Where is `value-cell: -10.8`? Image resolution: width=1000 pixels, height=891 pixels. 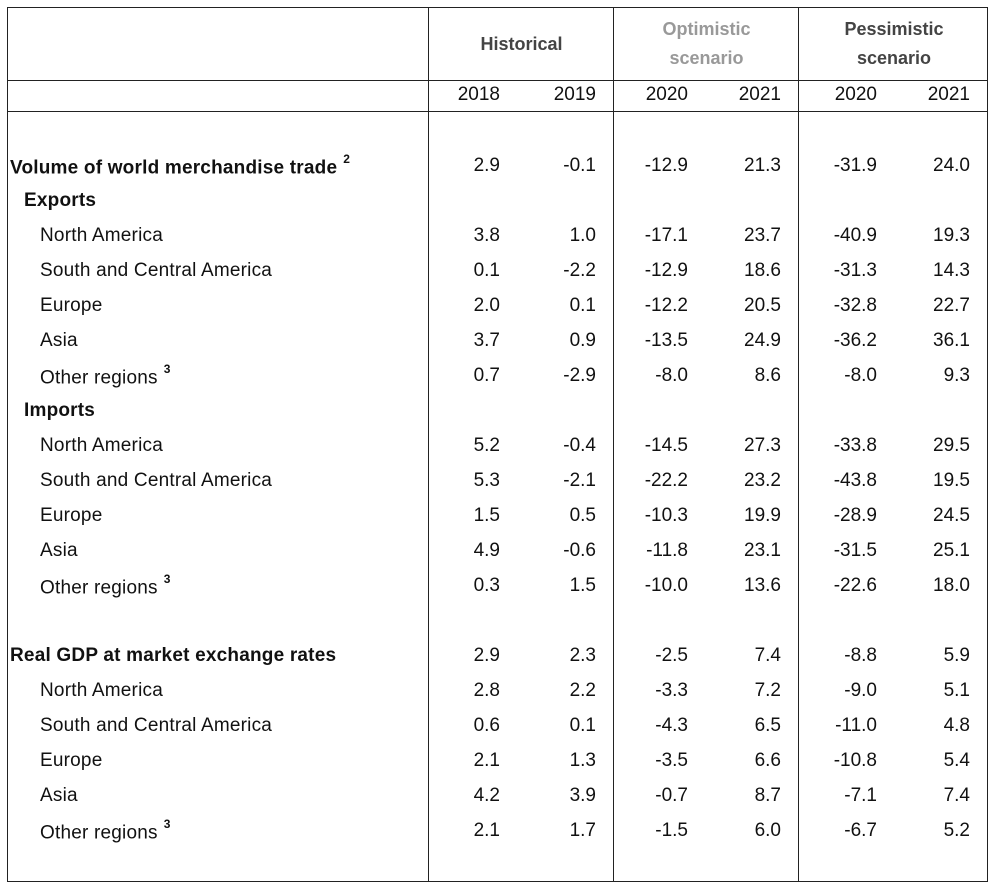
value-cell: -10.8 is located at coordinates (855, 760).